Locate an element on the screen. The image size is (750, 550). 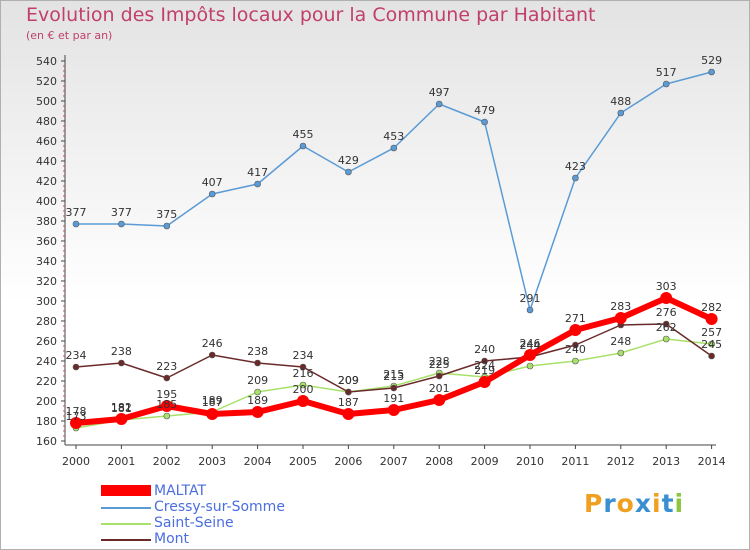
x-tick-label: 2004 is located at coordinates (258, 461).